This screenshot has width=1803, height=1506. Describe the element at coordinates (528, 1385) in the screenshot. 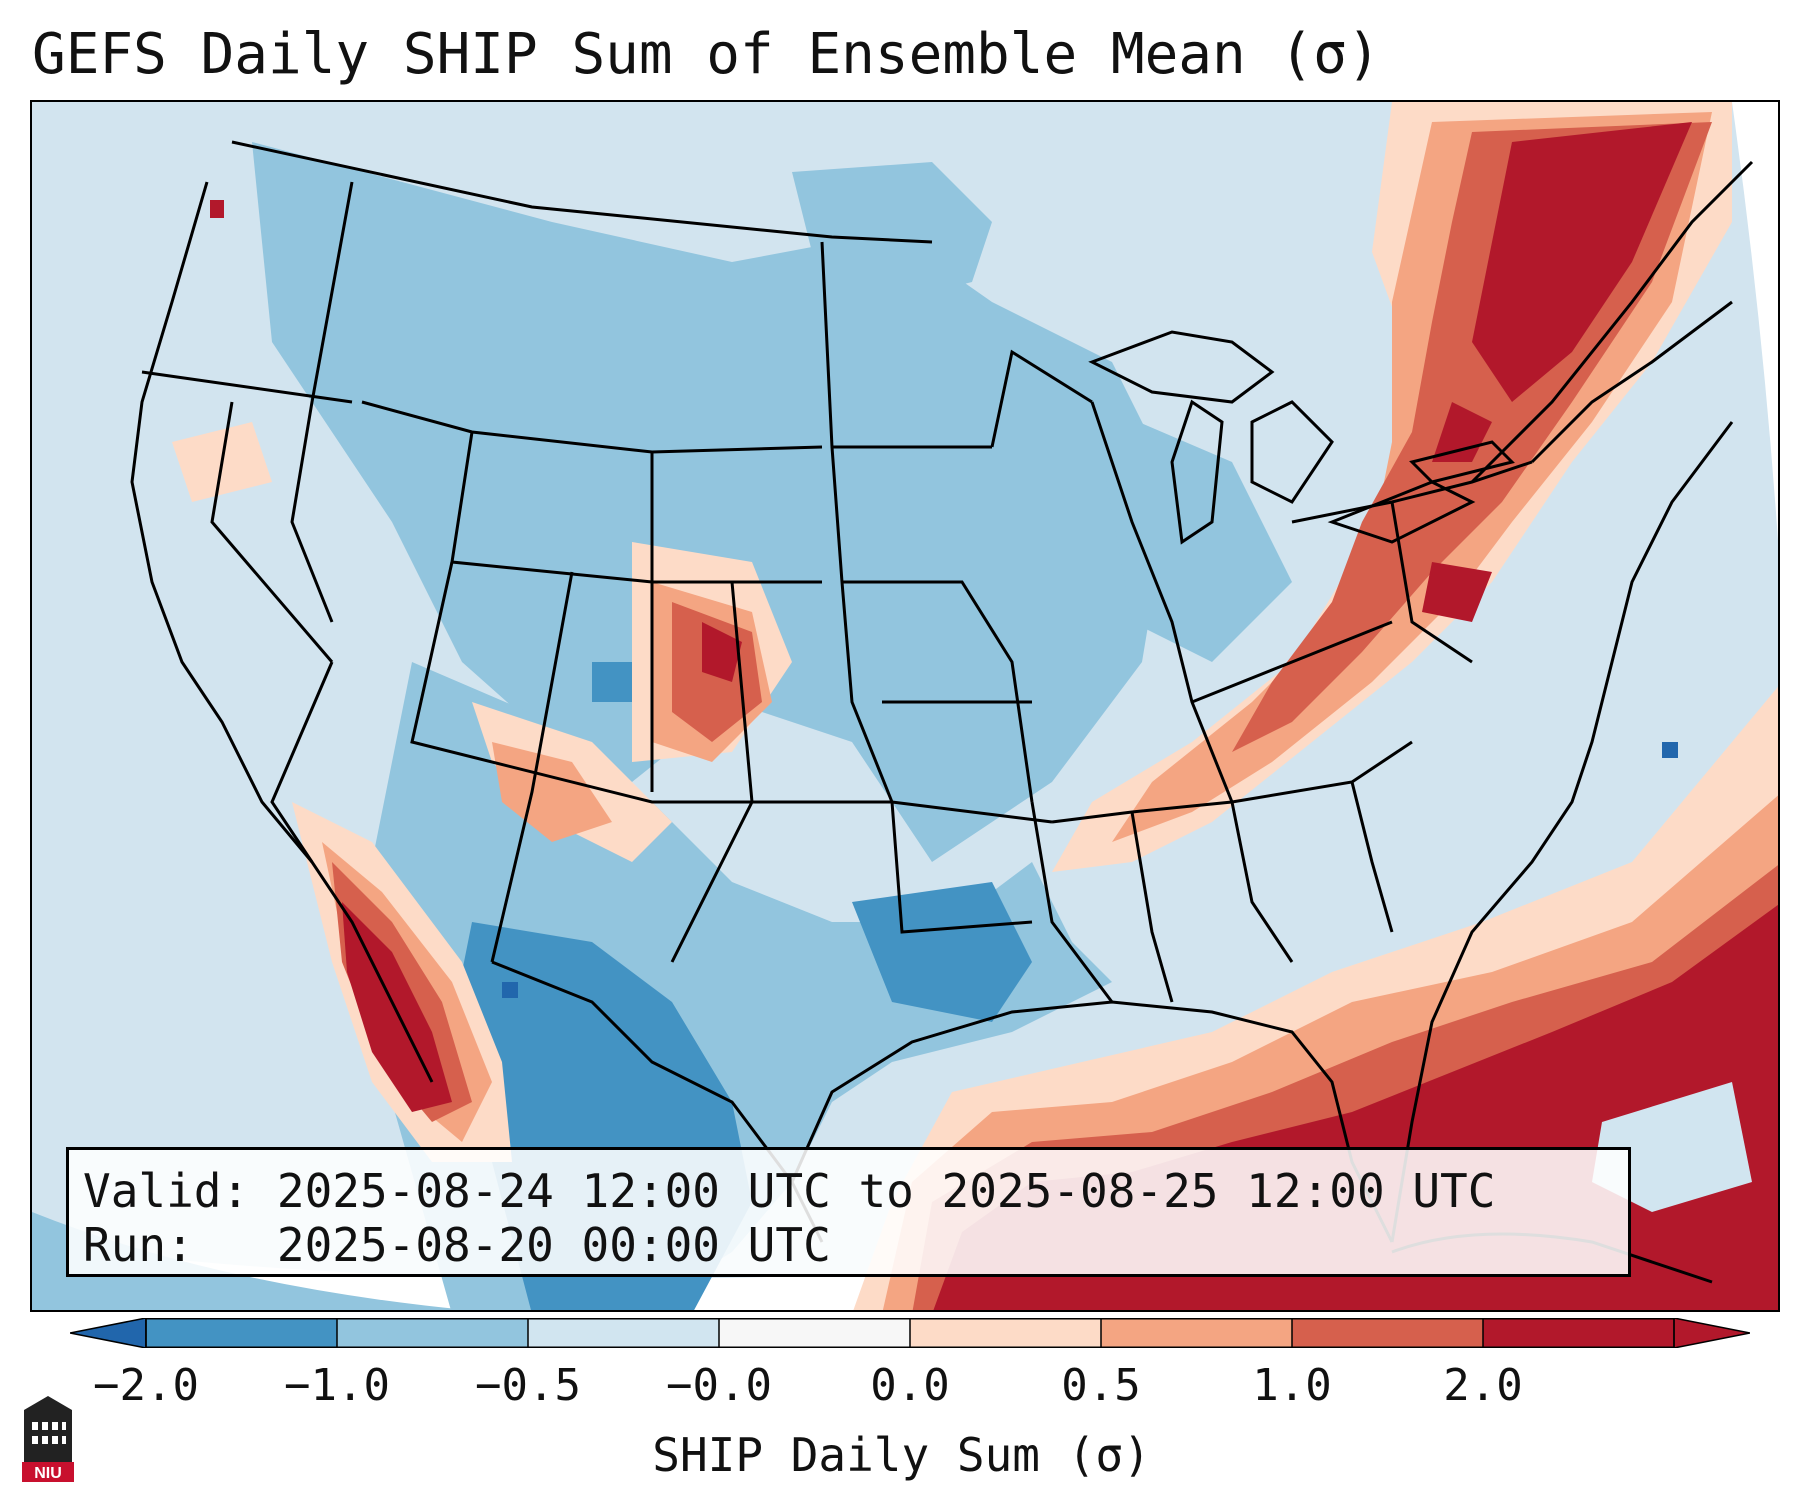

I see `colorbar-tick-label: −0.5` at that location.